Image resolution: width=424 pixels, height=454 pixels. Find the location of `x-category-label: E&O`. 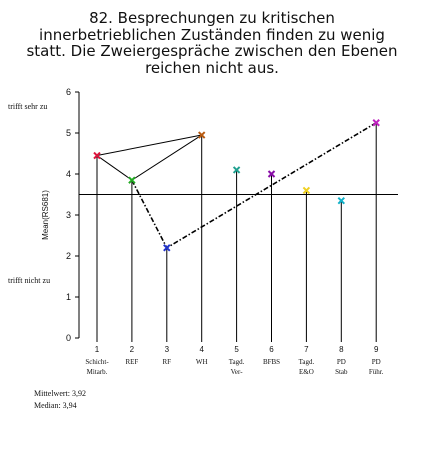

x-category-label: E&O is located at coordinates (306, 372).